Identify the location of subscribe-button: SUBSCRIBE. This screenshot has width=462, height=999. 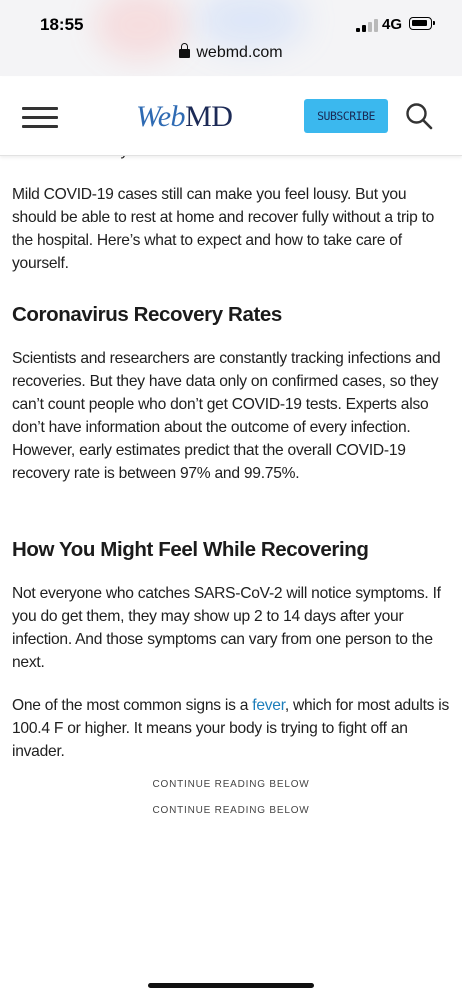
(346, 116).